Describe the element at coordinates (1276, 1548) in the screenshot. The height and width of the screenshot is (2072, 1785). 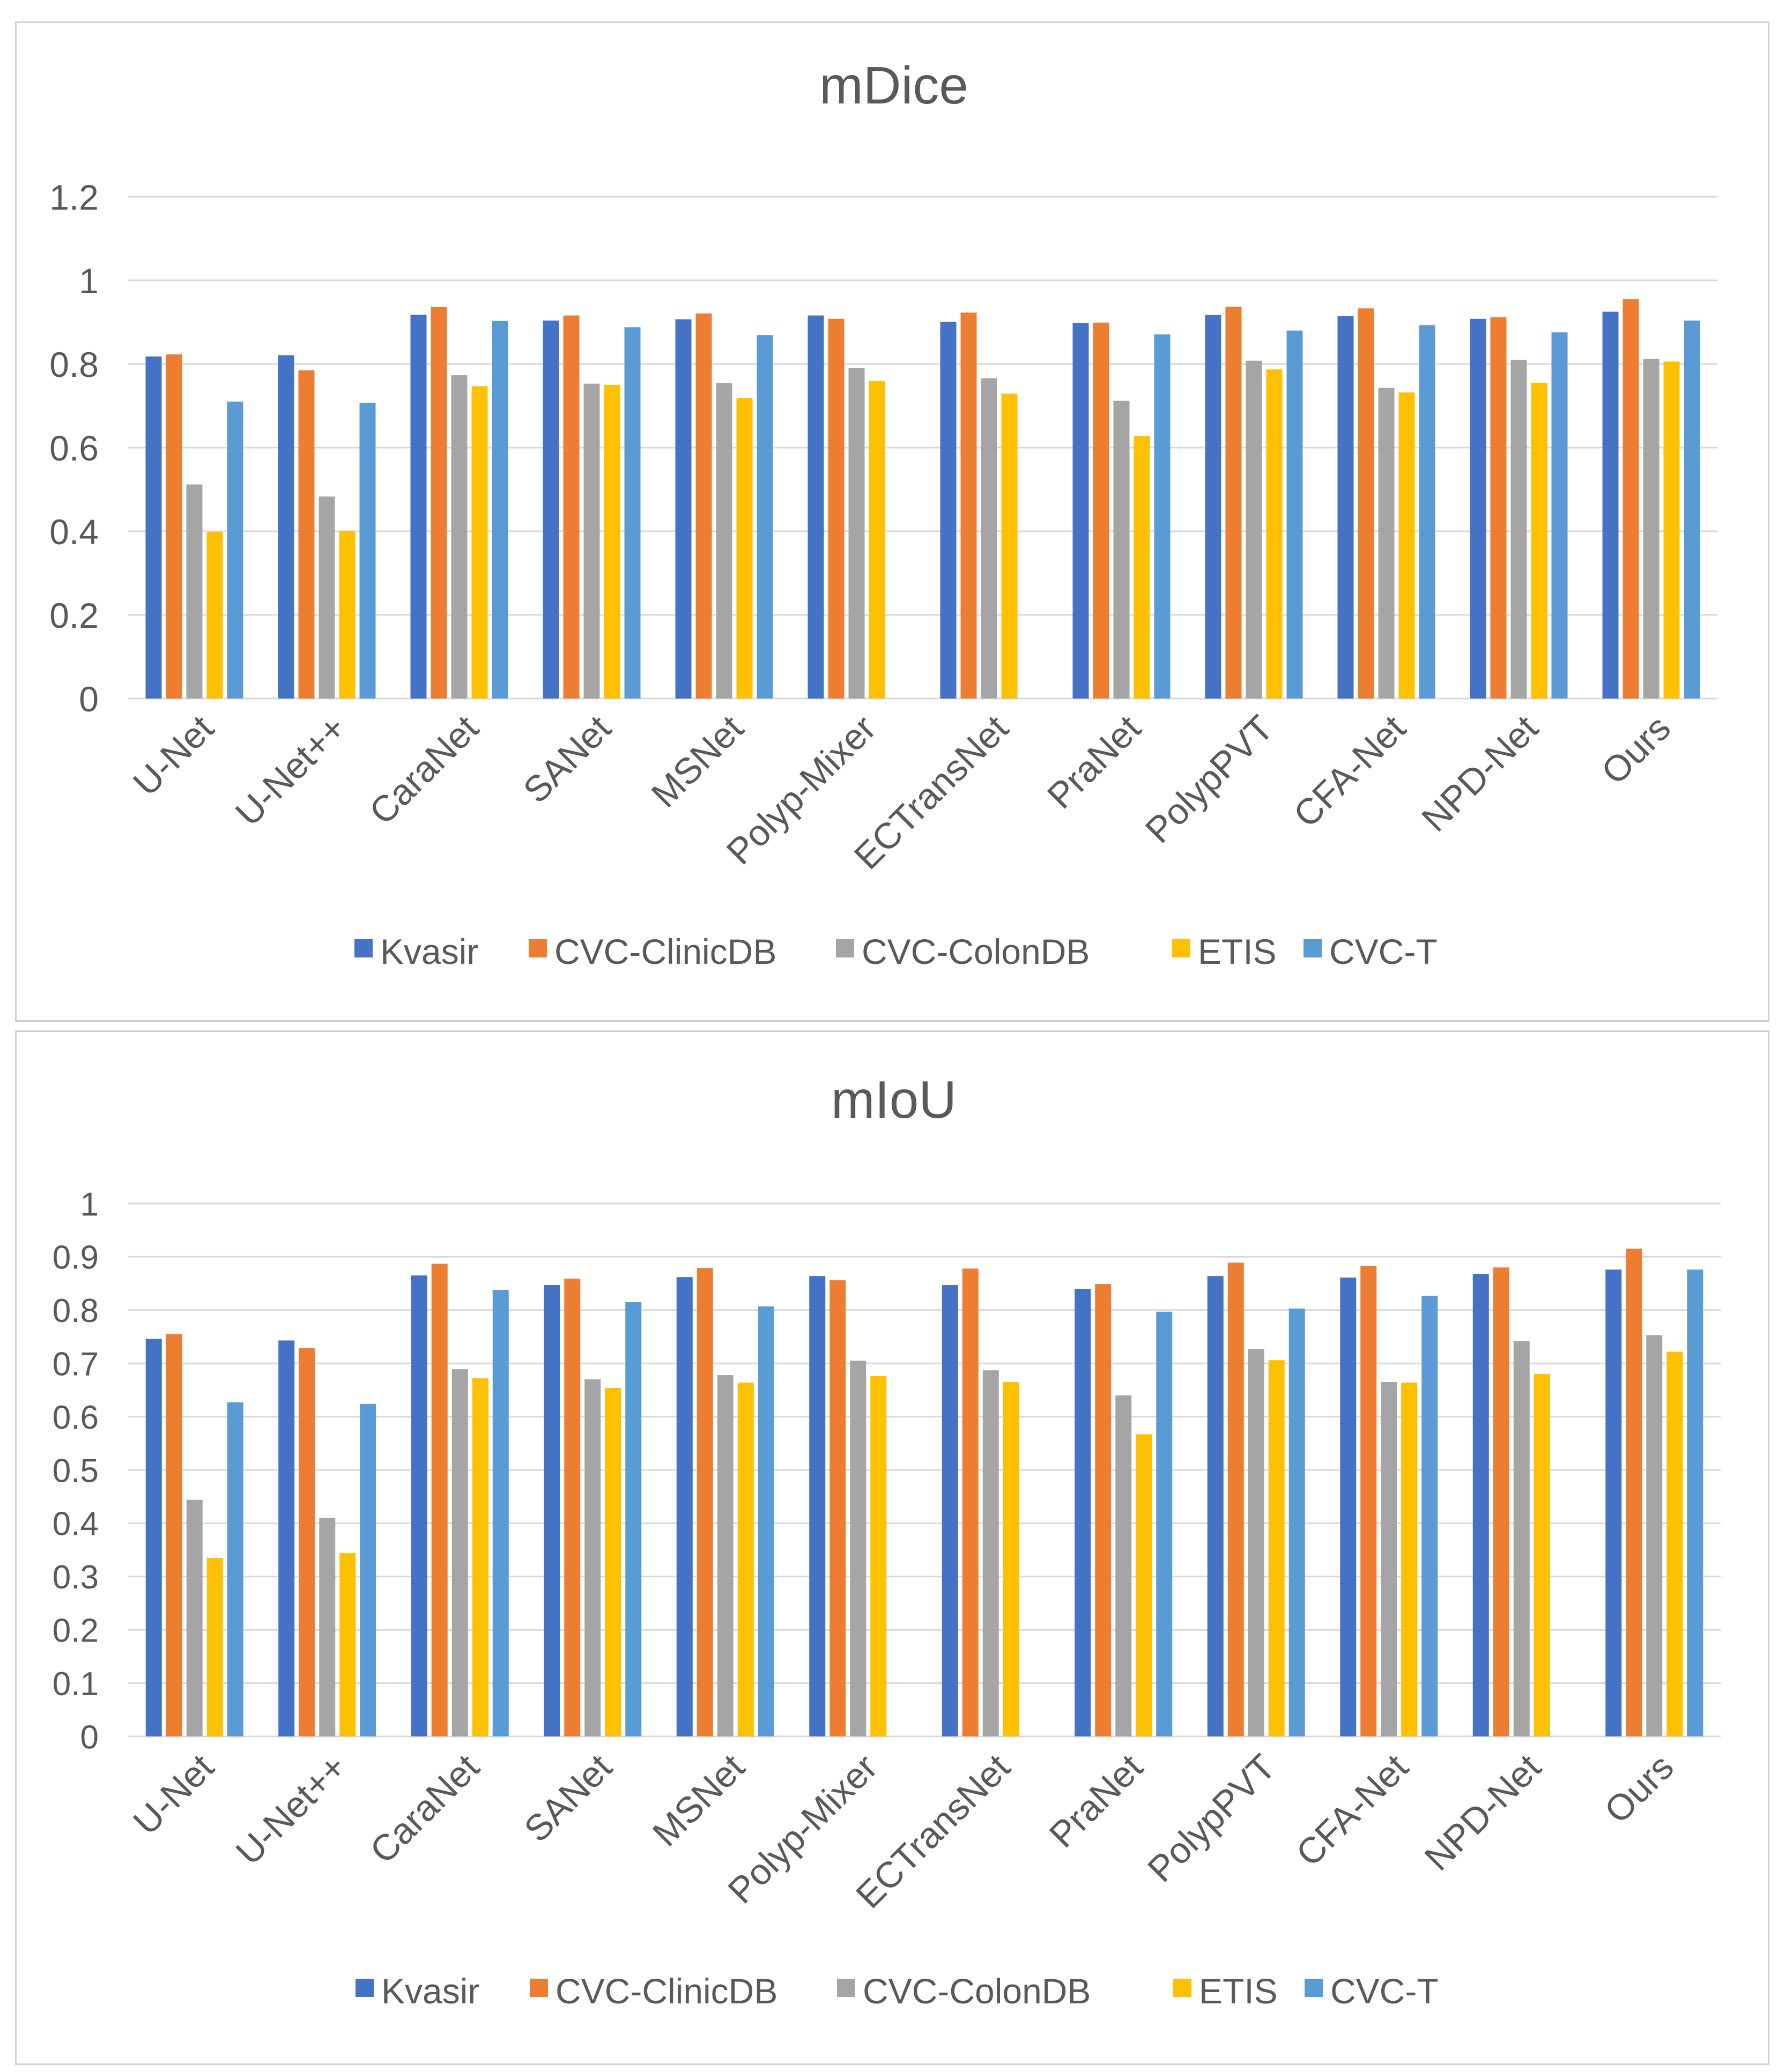
I see `bar-etis-polyppvt` at that location.